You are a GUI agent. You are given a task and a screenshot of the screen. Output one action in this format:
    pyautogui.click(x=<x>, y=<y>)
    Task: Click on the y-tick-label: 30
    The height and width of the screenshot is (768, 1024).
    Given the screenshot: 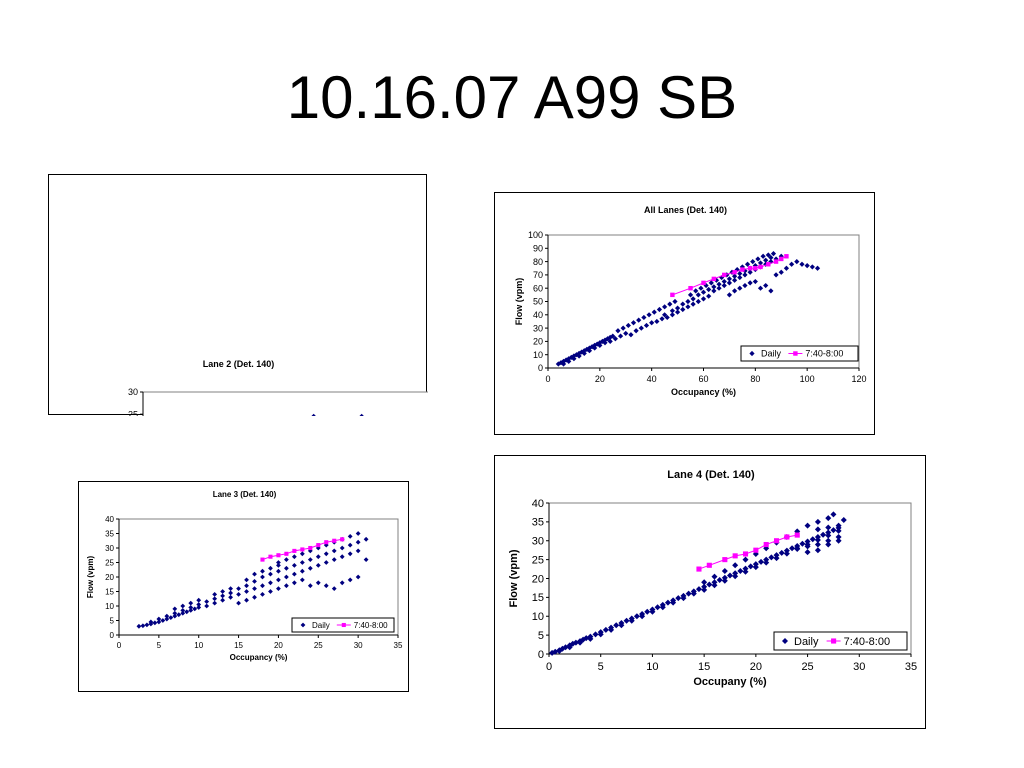 What is the action you would take?
    pyautogui.click(x=133, y=392)
    